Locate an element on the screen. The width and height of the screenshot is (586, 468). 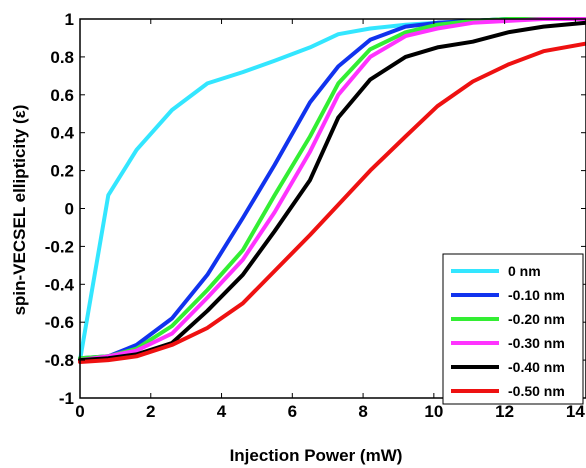
x-tick-label: 12 is located at coordinates (504, 411).